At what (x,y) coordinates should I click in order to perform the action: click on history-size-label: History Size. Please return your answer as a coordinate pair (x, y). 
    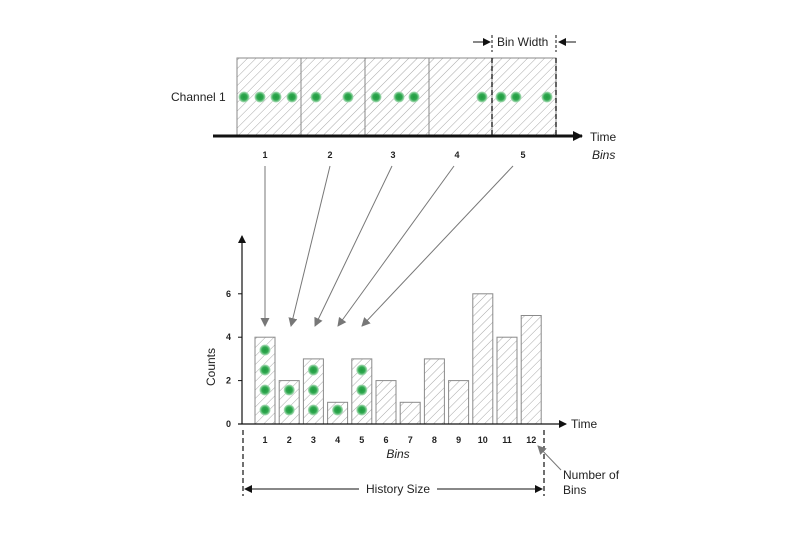
    Looking at the image, I should click on (398, 489).